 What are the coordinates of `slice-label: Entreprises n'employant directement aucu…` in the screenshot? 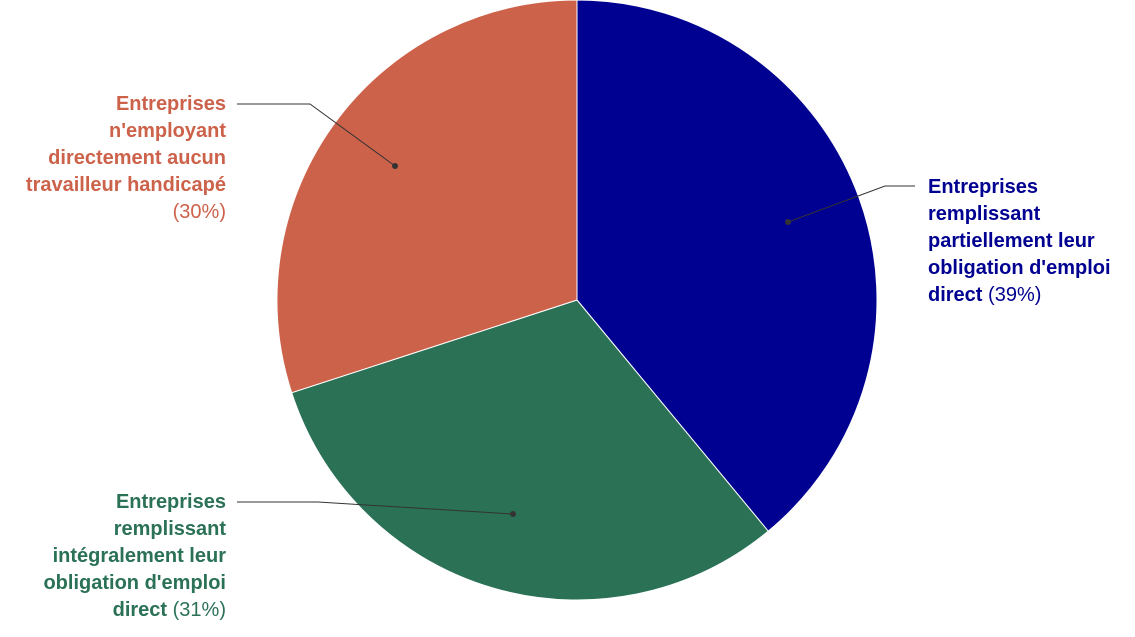 It's located at (113, 158).